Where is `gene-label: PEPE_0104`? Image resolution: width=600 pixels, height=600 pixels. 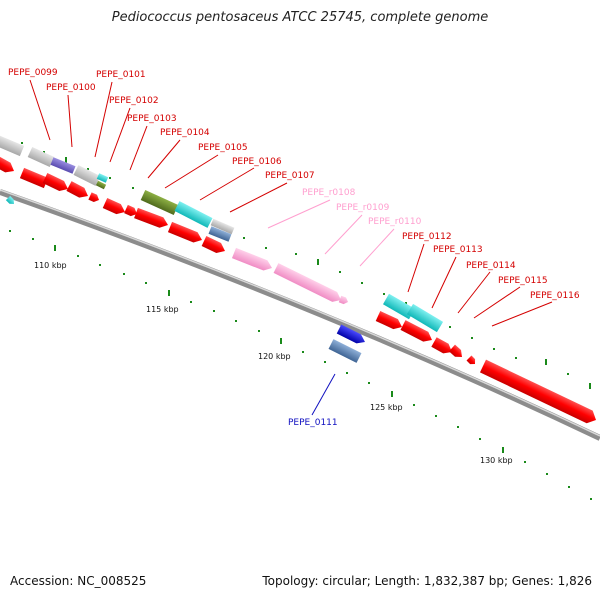 gene-label: PEPE_0104 is located at coordinates (185, 133).